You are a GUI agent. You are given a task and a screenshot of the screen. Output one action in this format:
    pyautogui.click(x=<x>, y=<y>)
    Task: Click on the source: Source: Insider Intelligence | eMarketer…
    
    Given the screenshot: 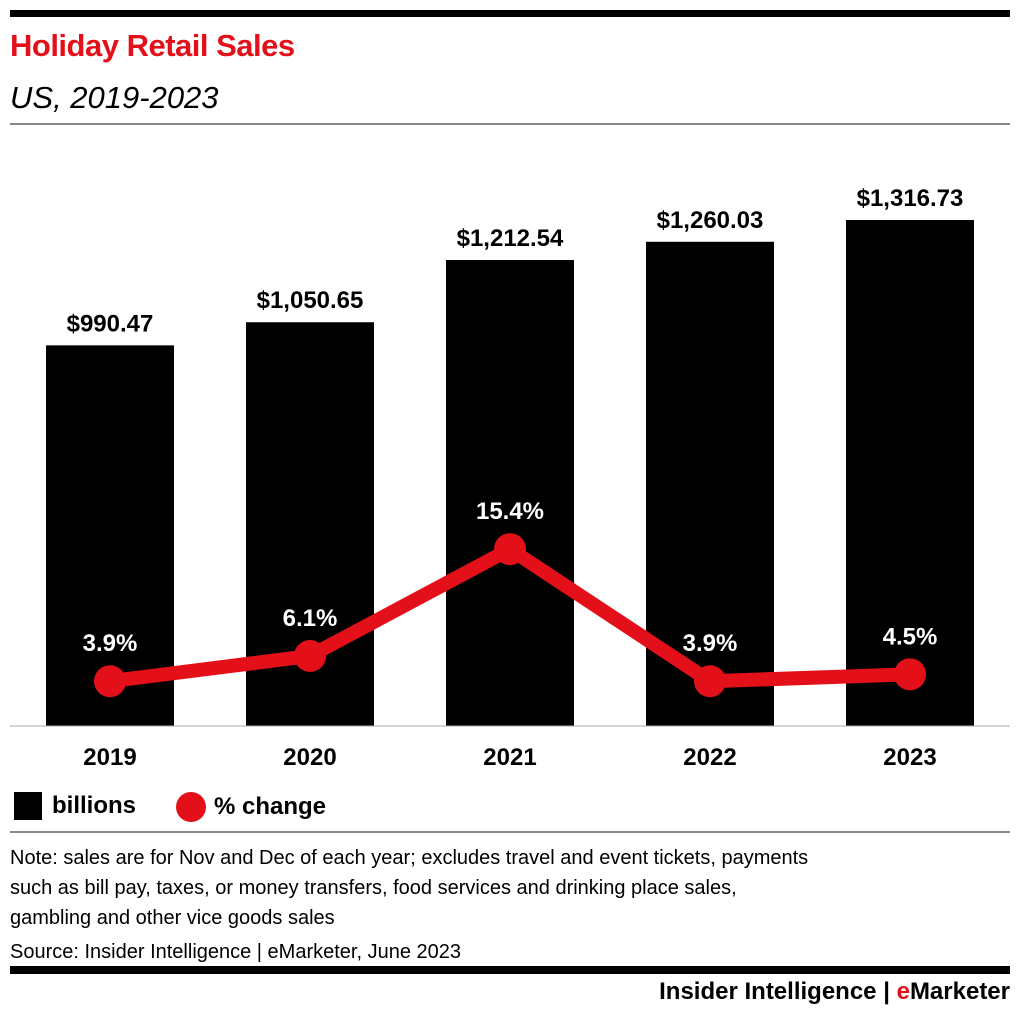 What is the action you would take?
    pyautogui.click(x=236, y=952)
    